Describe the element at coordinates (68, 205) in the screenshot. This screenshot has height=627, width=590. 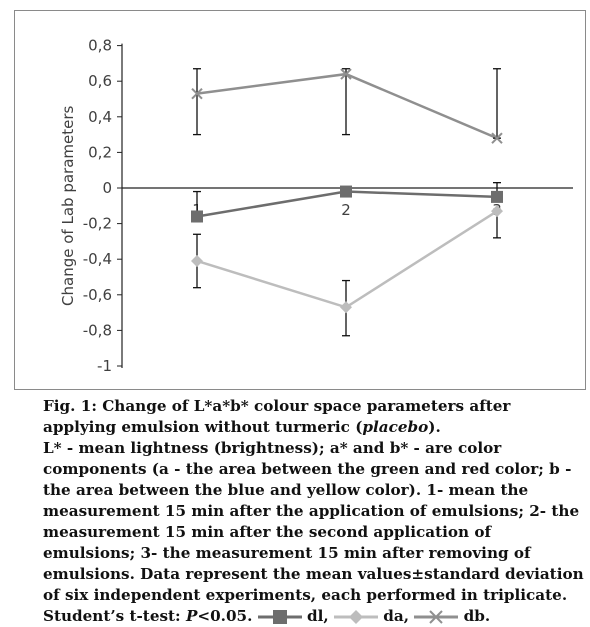
I see `y-axis-title: Change of Lab parameters` at that location.